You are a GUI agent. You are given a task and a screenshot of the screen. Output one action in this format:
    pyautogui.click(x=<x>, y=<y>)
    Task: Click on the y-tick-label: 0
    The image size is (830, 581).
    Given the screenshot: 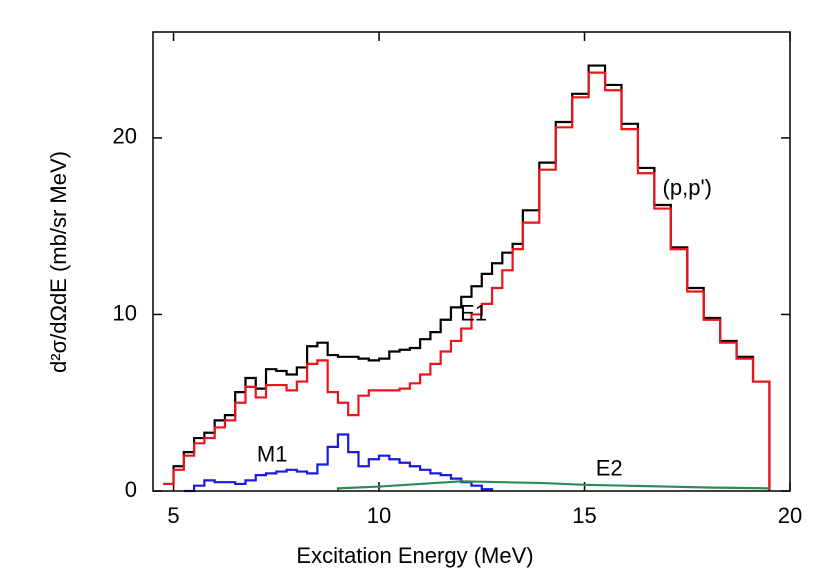 What is the action you would take?
    pyautogui.click(x=131, y=489)
    